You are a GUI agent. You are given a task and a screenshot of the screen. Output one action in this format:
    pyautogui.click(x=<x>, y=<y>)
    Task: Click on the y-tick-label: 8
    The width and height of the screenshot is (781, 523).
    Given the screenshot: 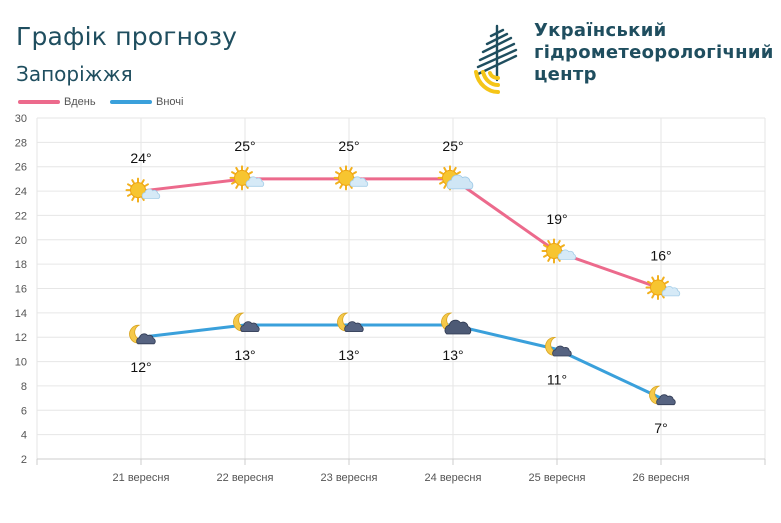 What is the action you would take?
    pyautogui.click(x=24, y=387)
    